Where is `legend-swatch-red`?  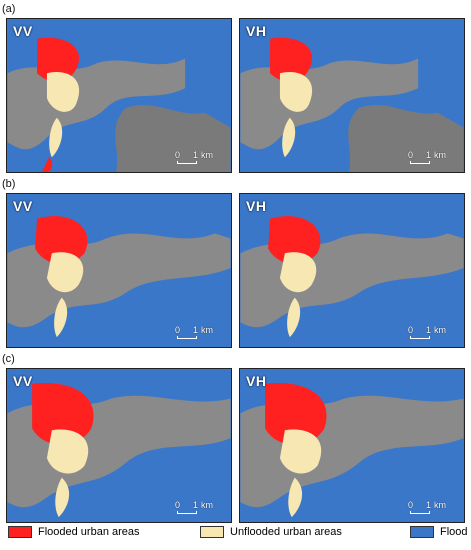
legend-swatch-red is located at coordinates (20, 532).